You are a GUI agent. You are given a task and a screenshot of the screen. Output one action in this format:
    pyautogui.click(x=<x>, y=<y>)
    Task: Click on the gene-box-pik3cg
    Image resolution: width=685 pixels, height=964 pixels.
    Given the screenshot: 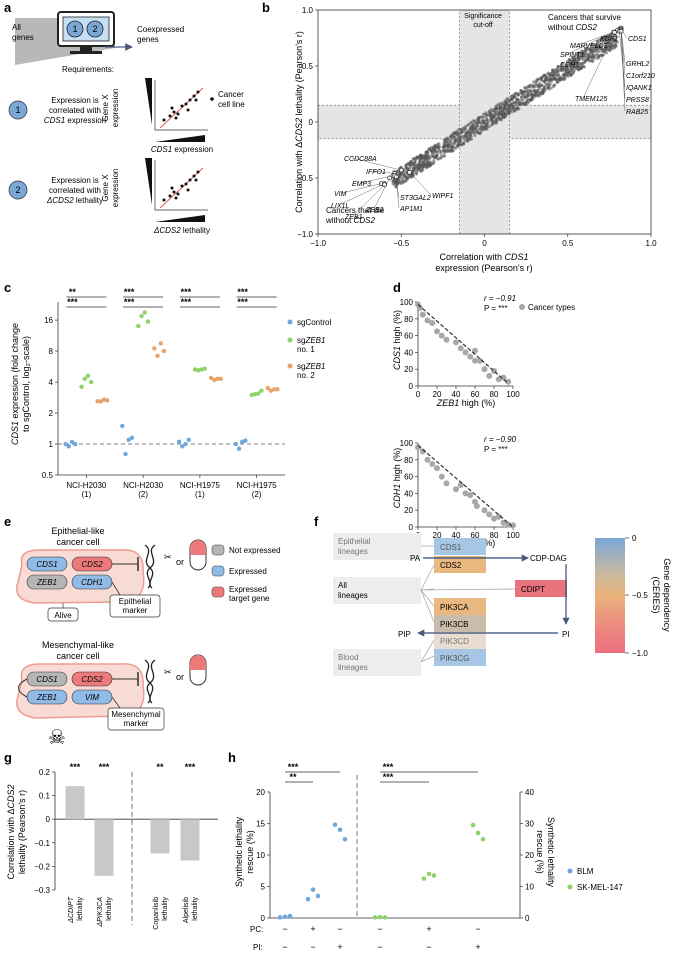 What is the action you would take?
    pyautogui.click(x=460, y=657)
    